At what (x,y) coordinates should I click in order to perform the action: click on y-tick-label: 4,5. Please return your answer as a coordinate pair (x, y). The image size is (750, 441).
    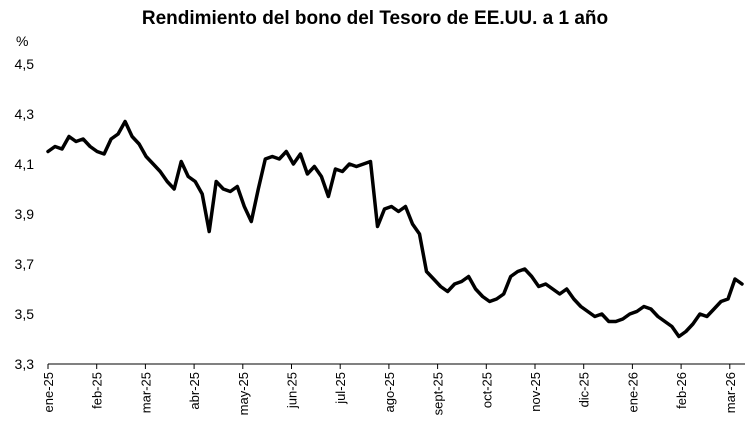
    Looking at the image, I should click on (25, 64).